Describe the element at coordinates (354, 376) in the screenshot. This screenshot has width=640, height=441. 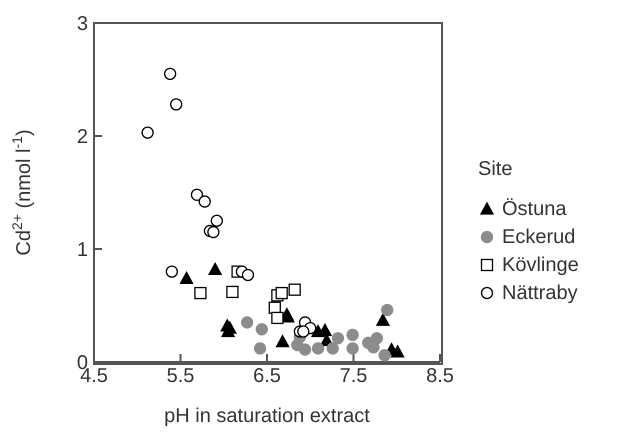
I see `x-tick-label: 7.5` at that location.